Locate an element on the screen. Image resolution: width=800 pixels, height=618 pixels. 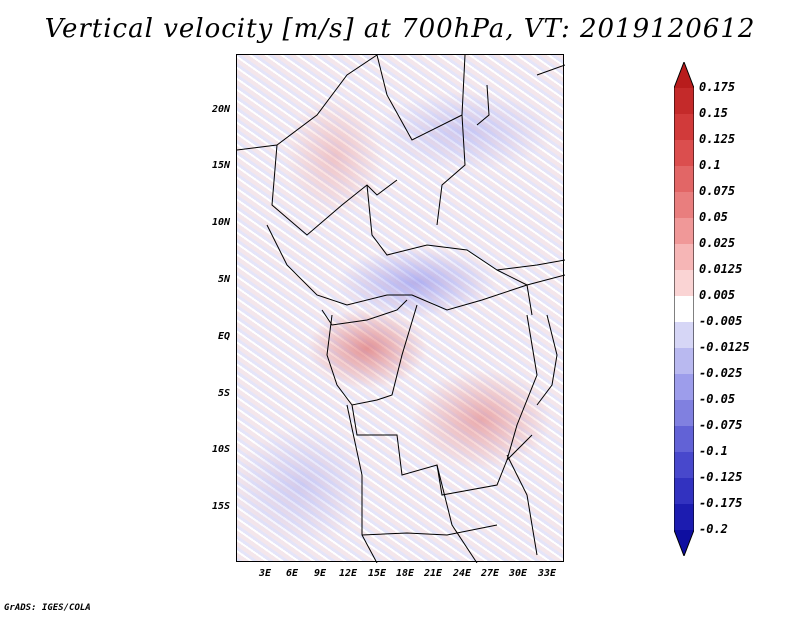
lon-label-24e: 24E is located at coordinates (462, 573).